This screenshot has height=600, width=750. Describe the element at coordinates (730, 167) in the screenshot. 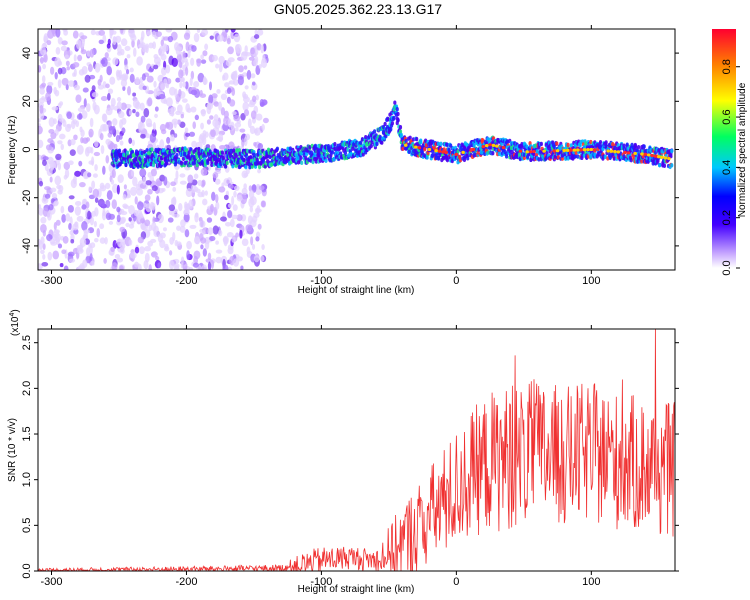

I see `colorbar-ticks: 0.0 0.2 0.4 0.6 0.8` at that location.